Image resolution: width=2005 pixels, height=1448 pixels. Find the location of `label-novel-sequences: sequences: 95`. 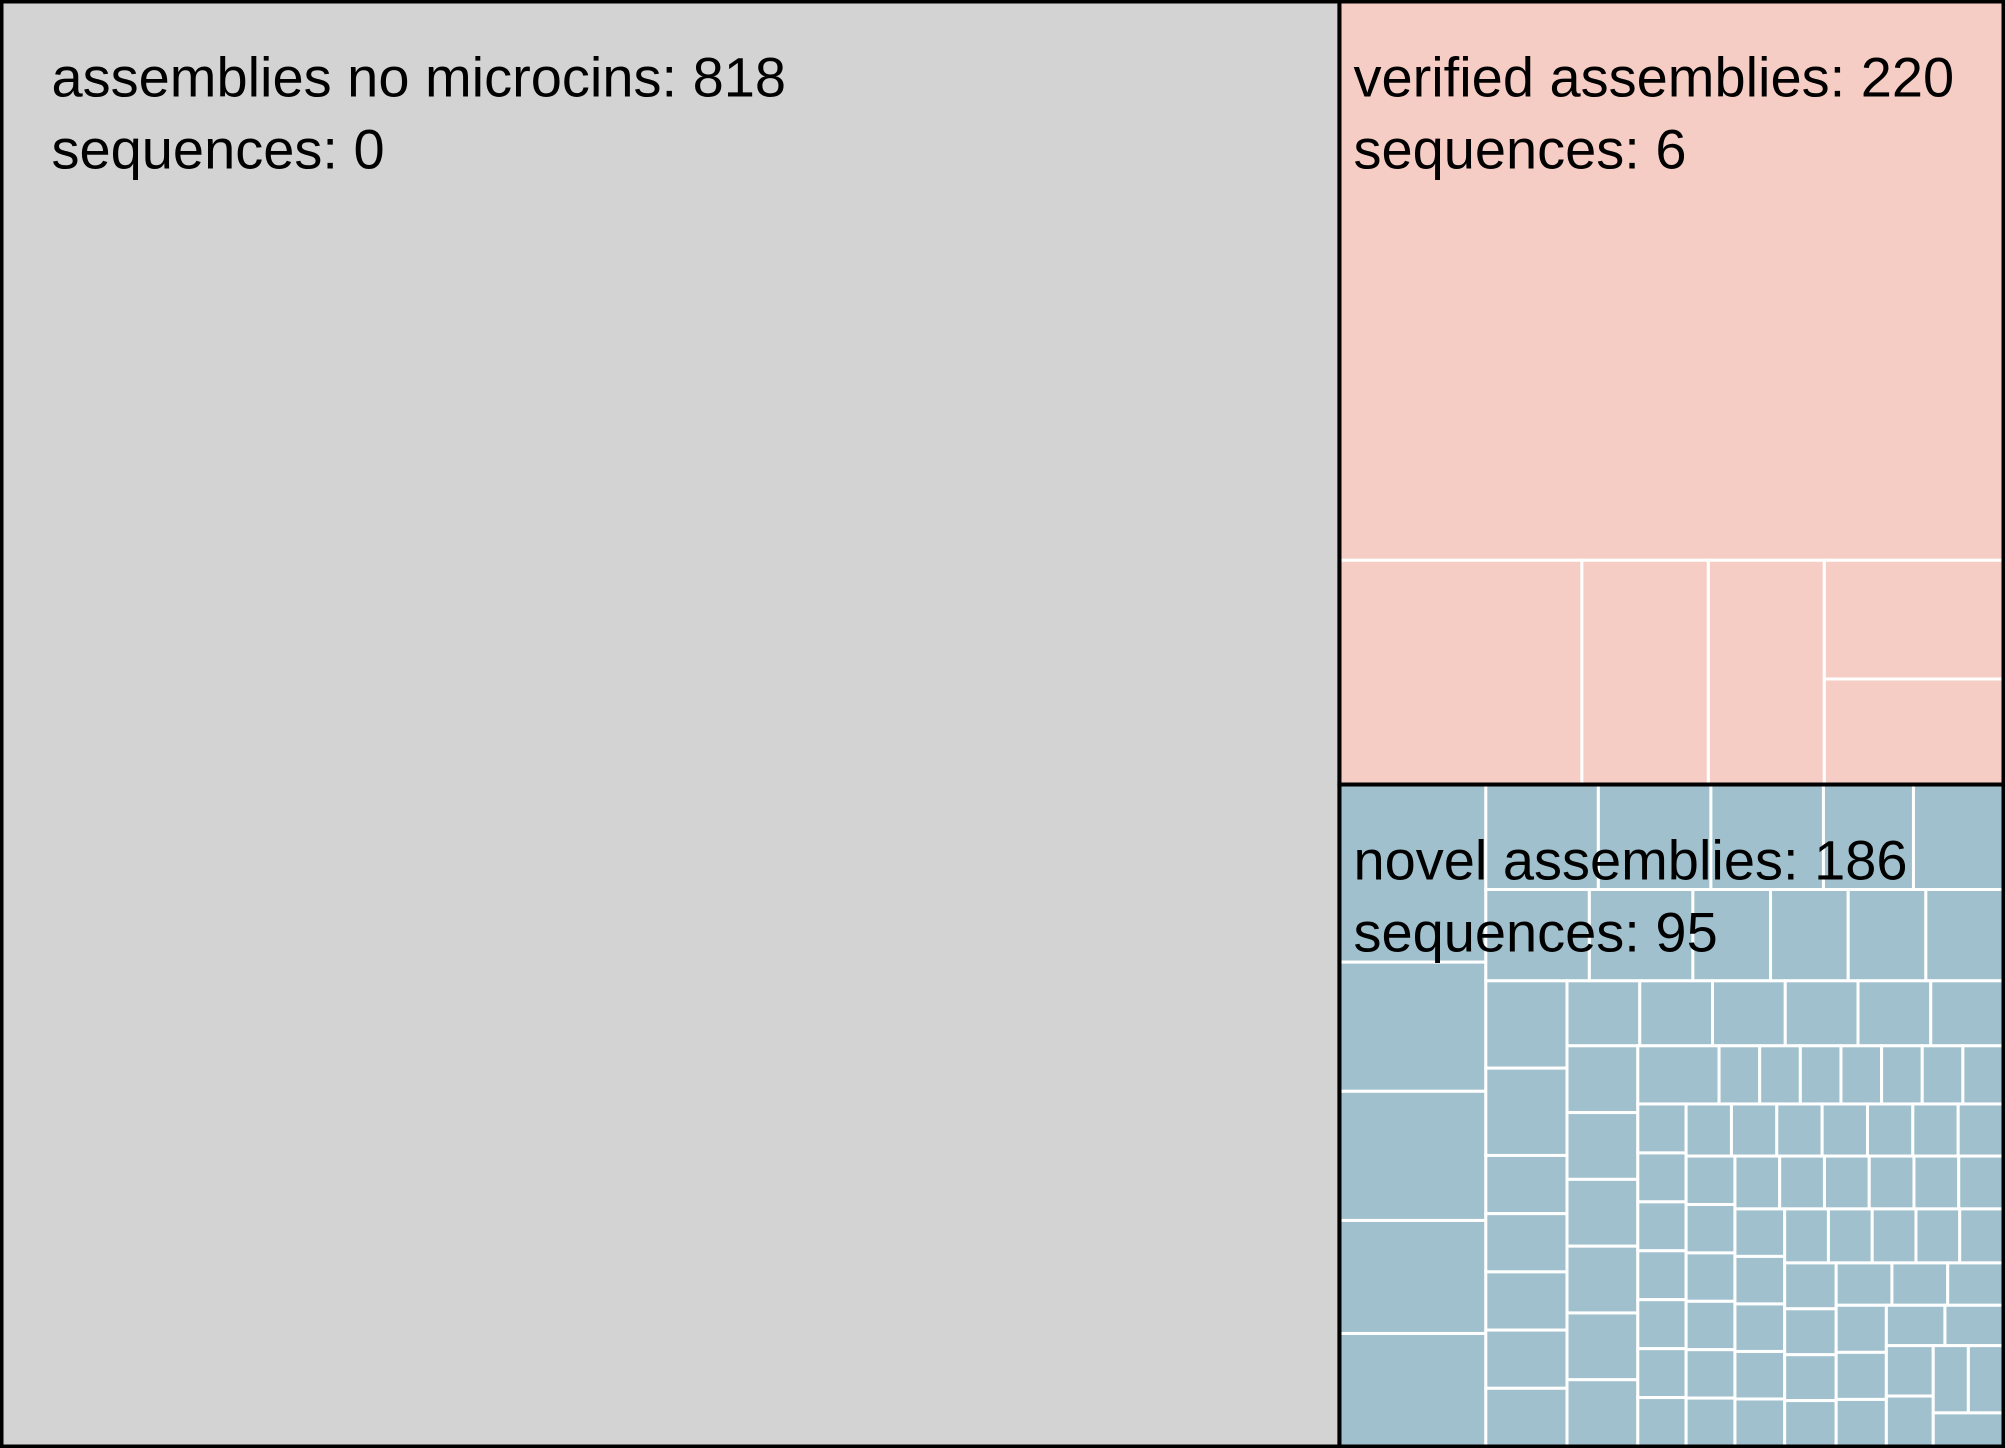

label-novel-sequences: sequences: 95 is located at coordinates (1535, 932).